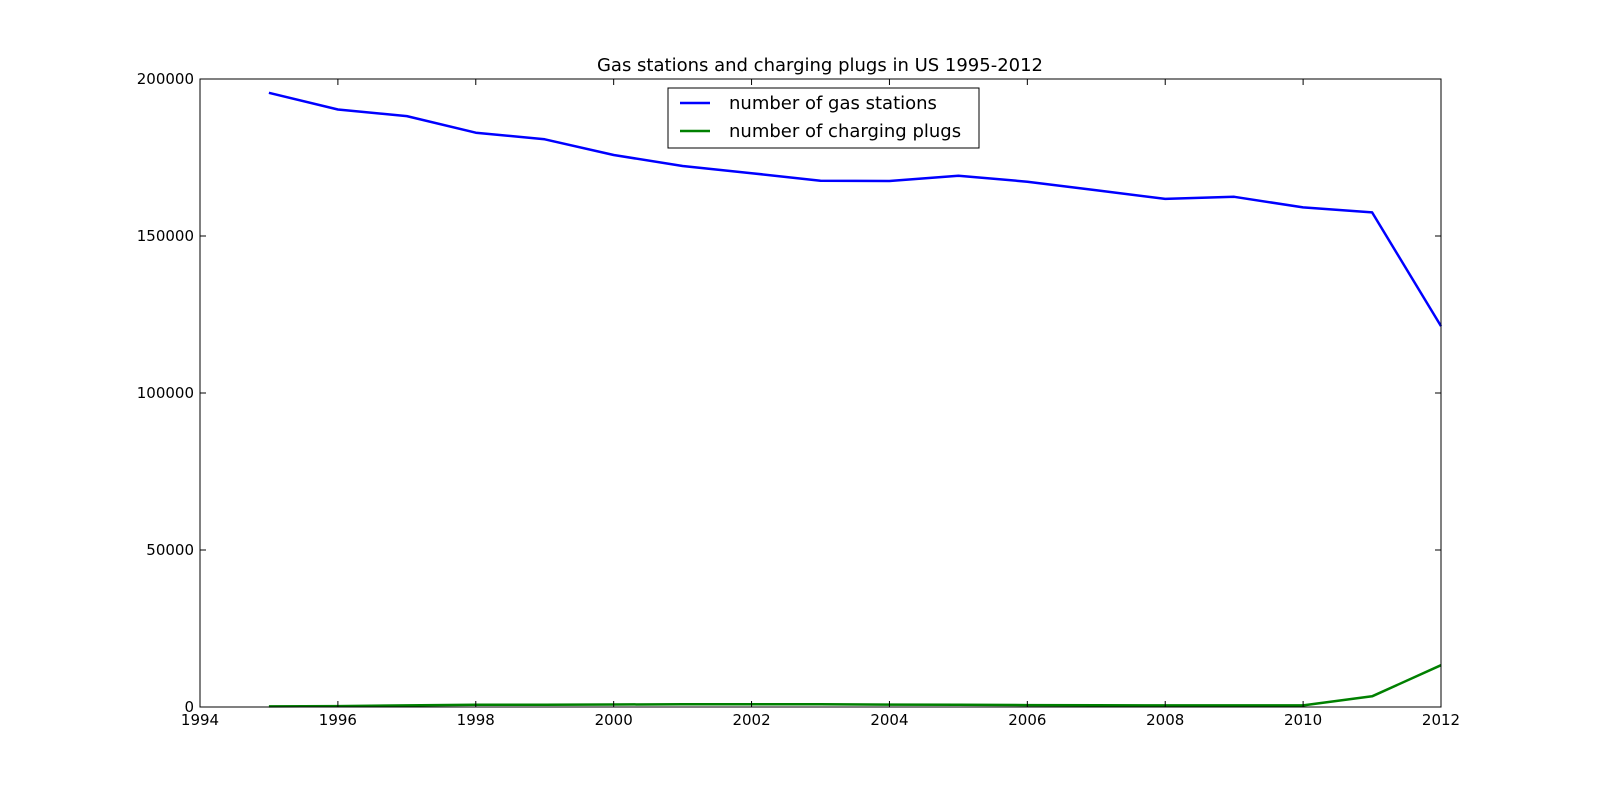  I want to click on x-tick-label: 2000, so click(614, 720).